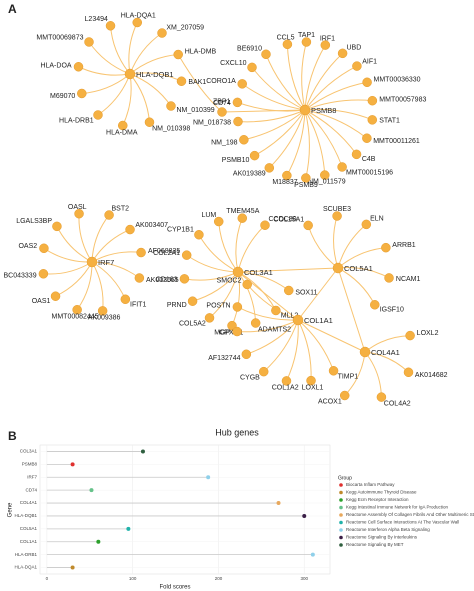 The width and height of the screenshot is (474, 591). What do you see at coordinates (104, 318) in the screenshot?
I see `node-label: AK009386` at bounding box center [104, 318].